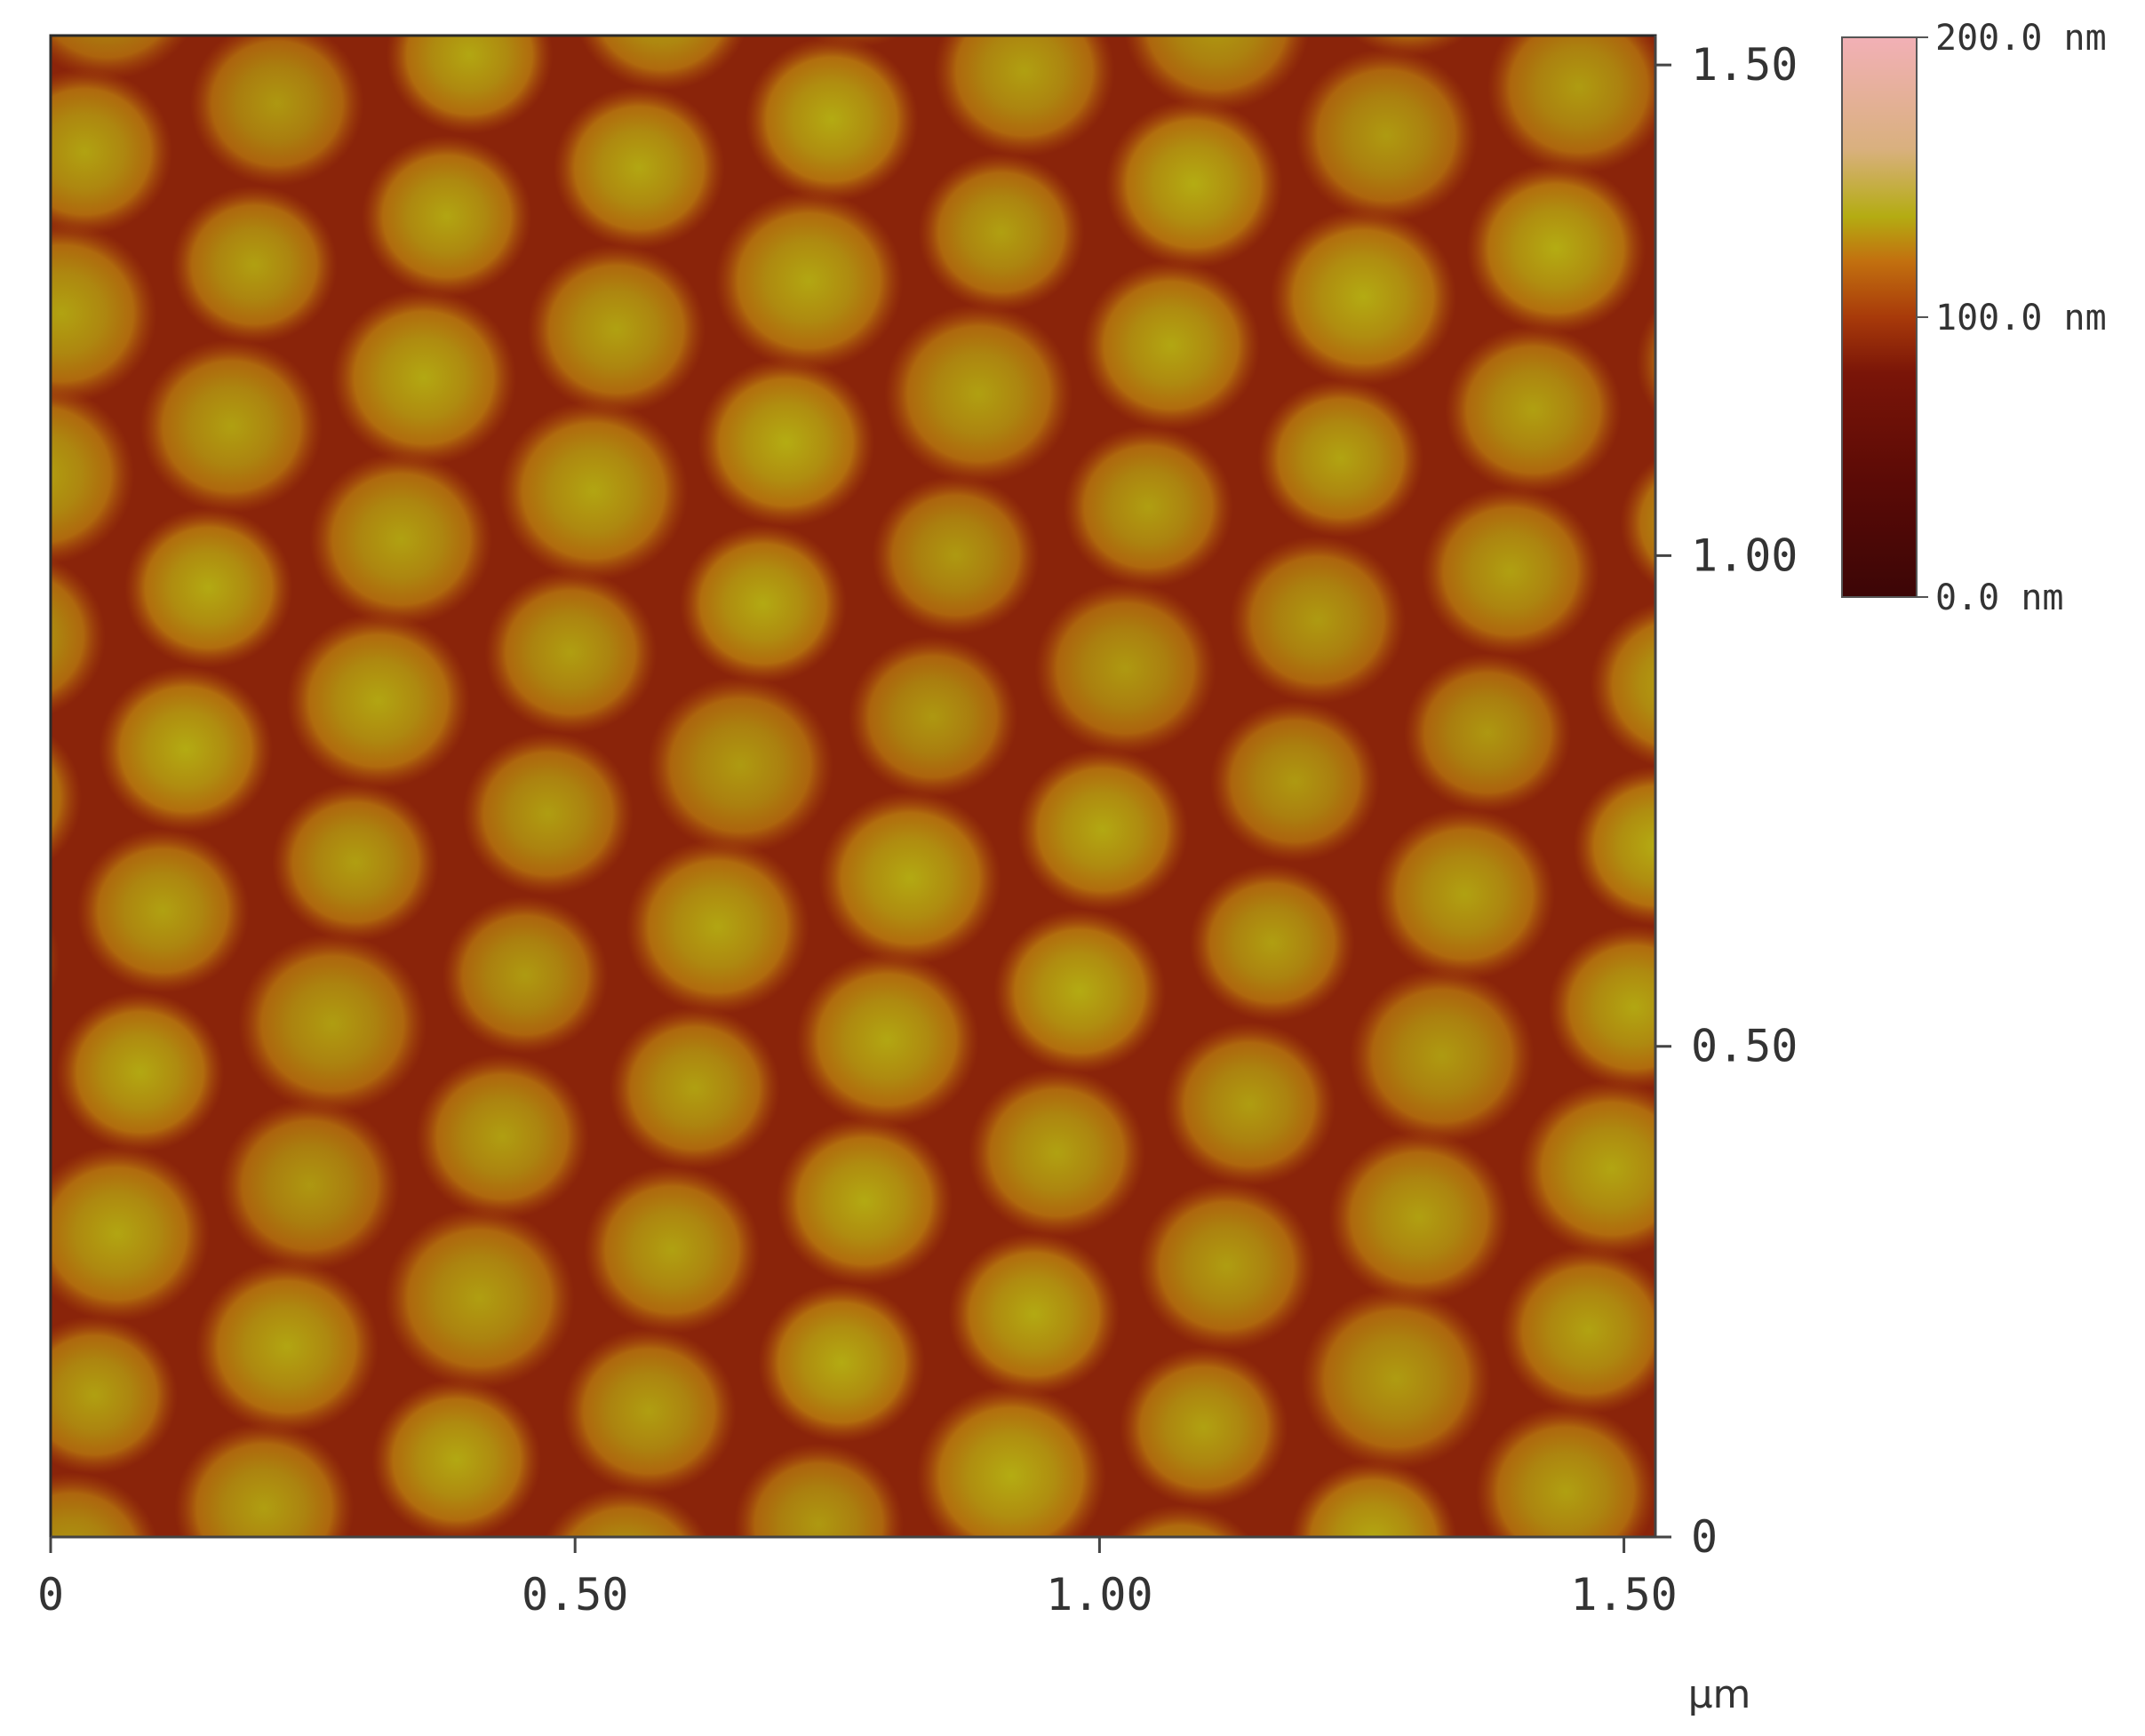  What do you see at coordinates (1623, 1595) in the screenshot?
I see `x-tick-label: 1.50` at bounding box center [1623, 1595].